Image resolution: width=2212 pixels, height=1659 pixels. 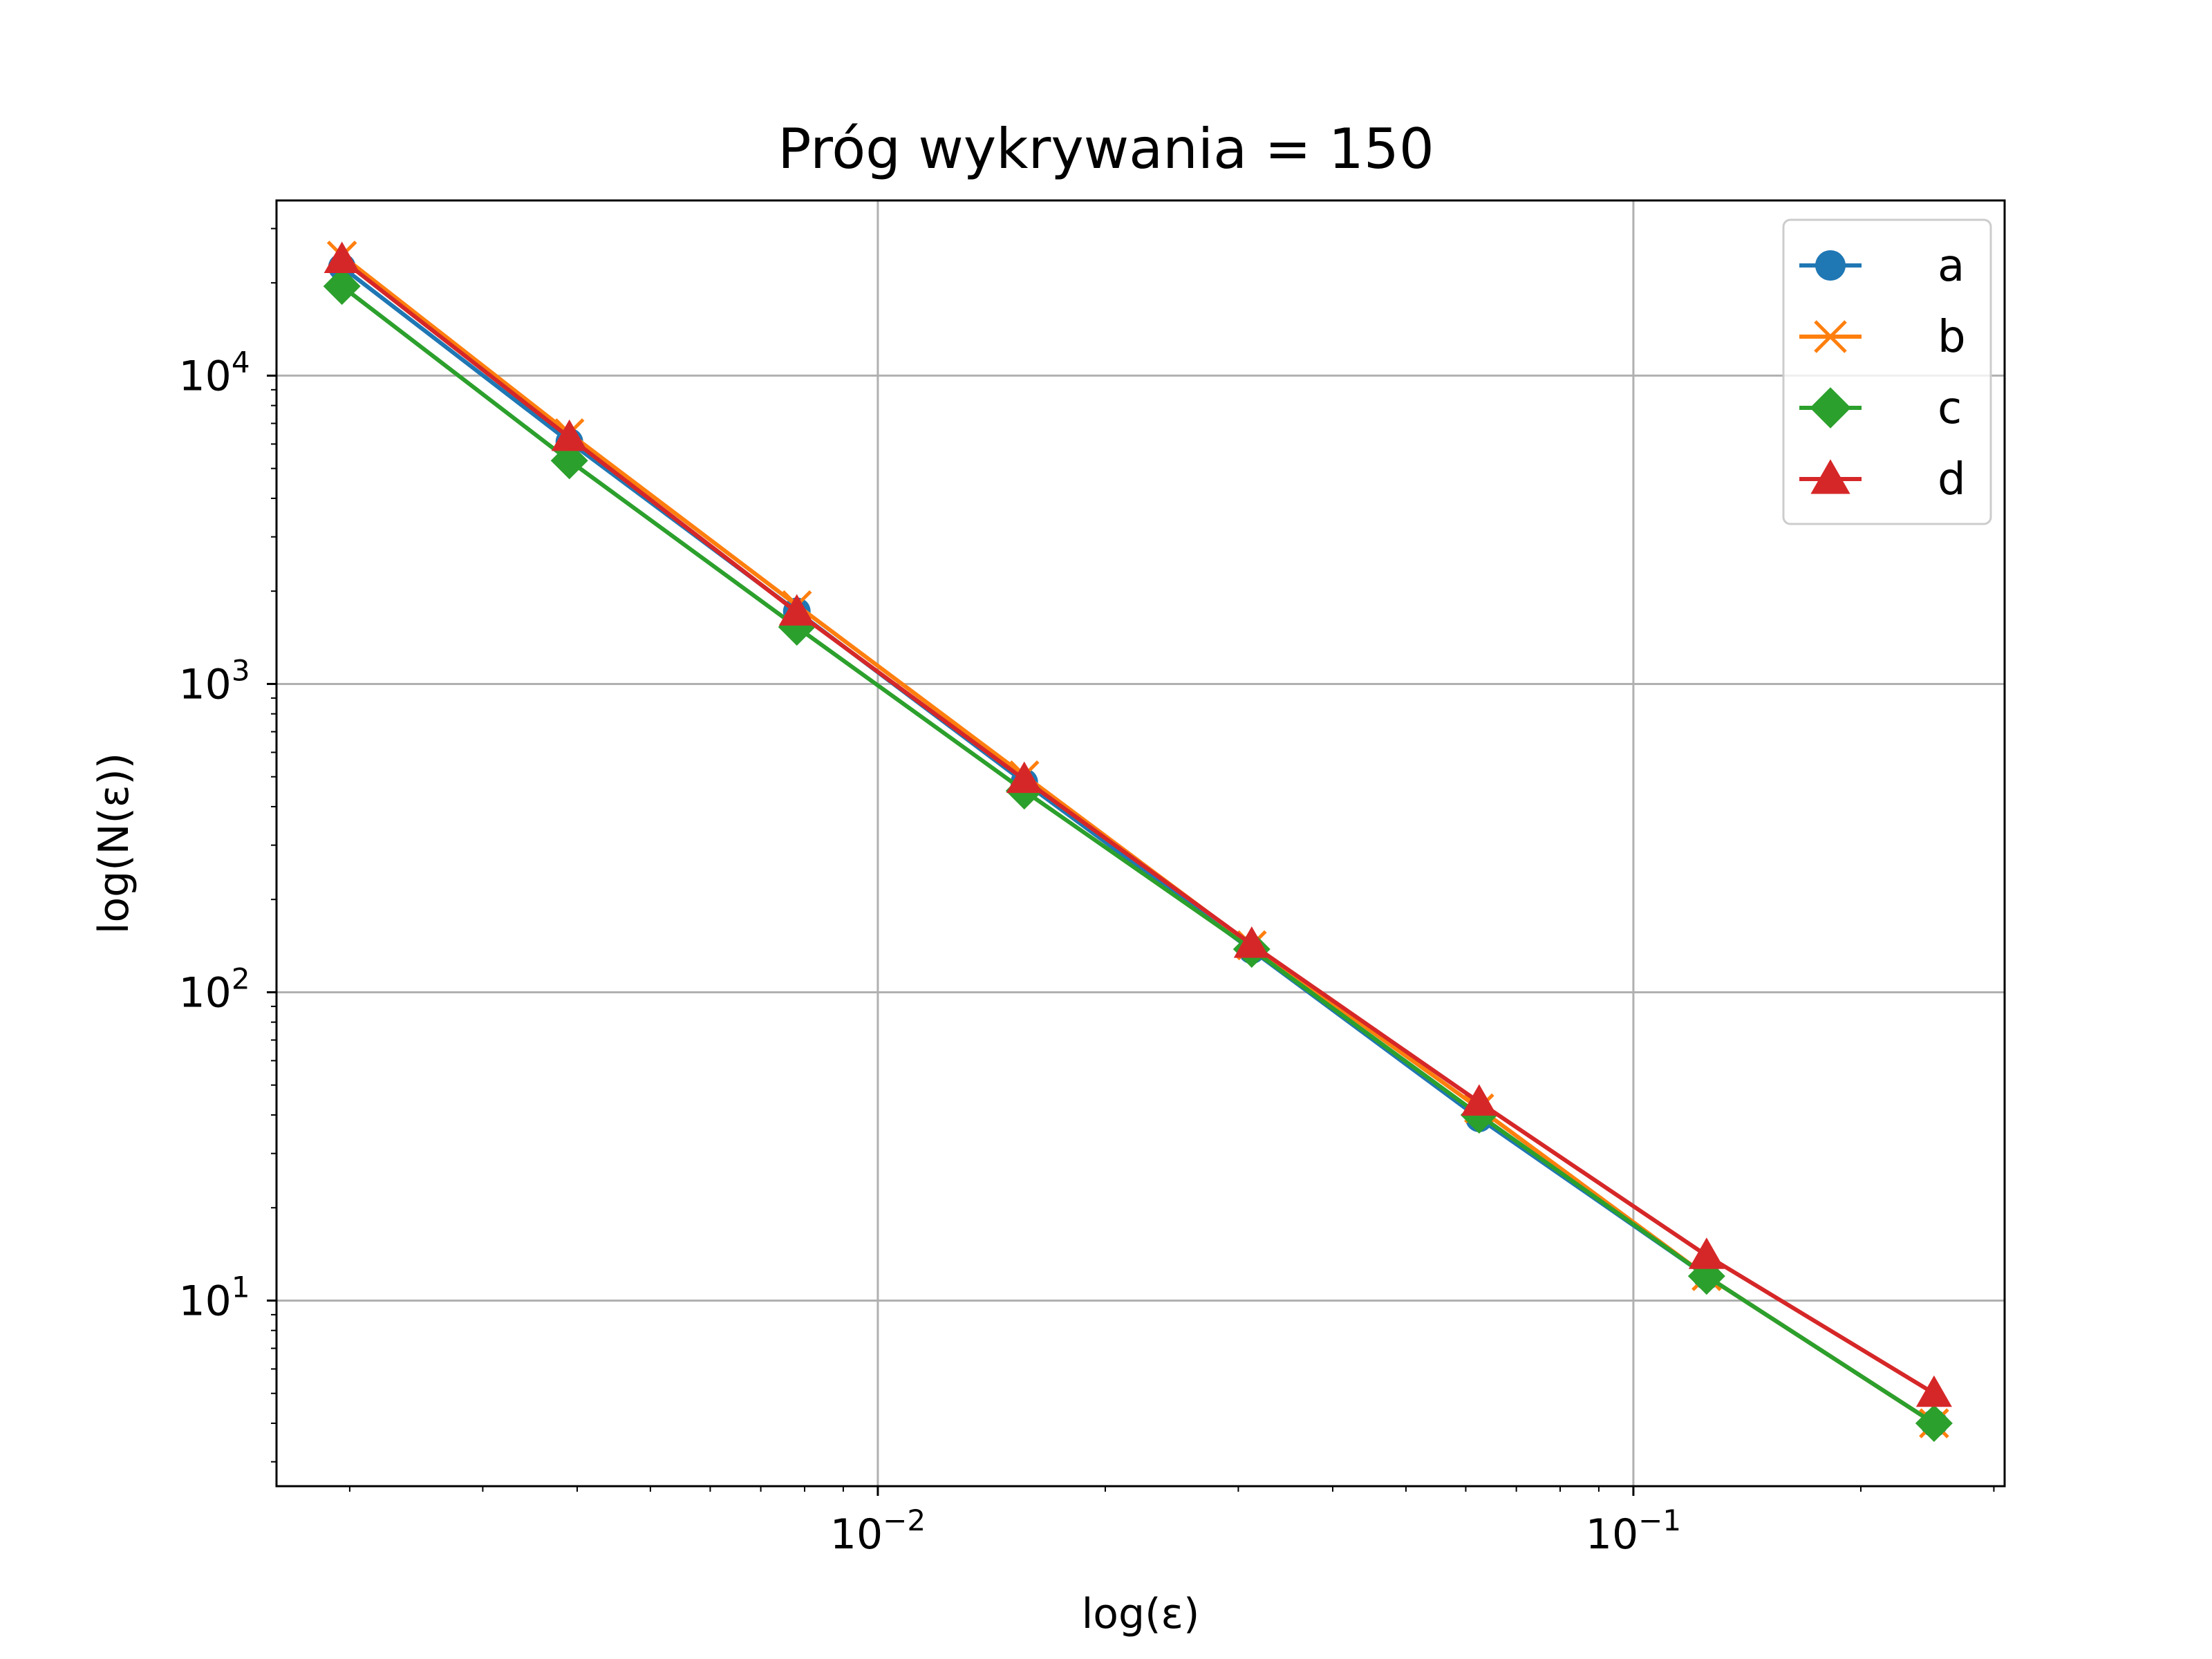 I want to click on x-tick-label: 10⁻², so click(x=878, y=1531).